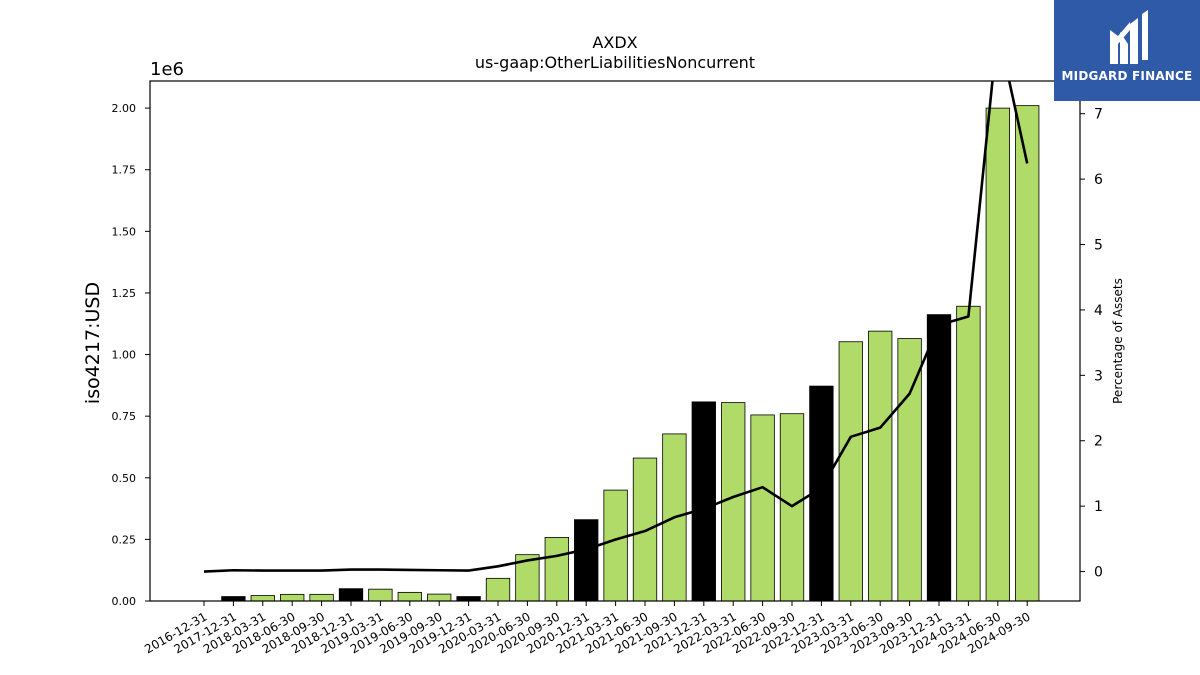  What do you see at coordinates (1098, 311) in the screenshot?
I see `y2-tick-label: 4` at bounding box center [1098, 311].